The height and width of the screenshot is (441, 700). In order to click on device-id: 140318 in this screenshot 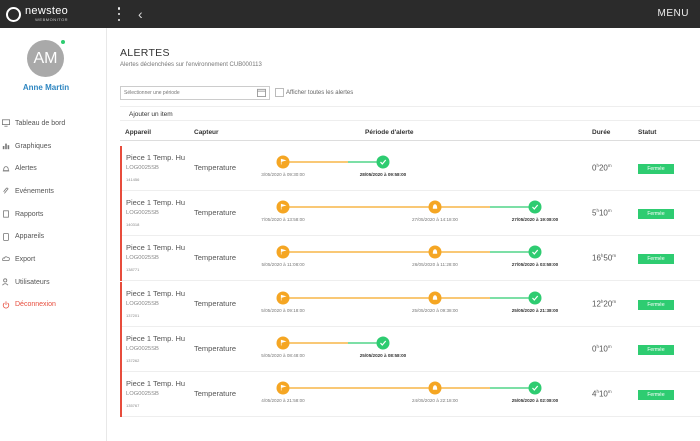, I will do `click(133, 225)`.